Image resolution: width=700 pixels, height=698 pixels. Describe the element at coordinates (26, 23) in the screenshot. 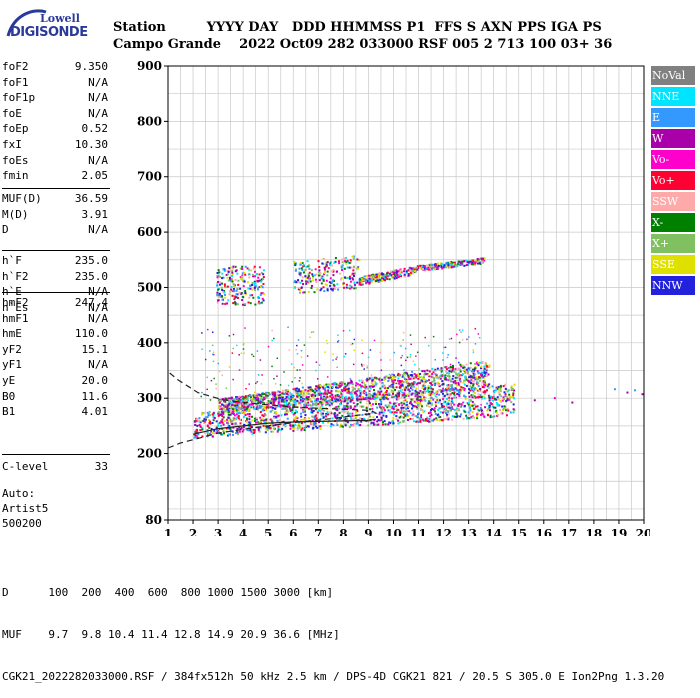

I see `logo-swoosh-icon` at that location.